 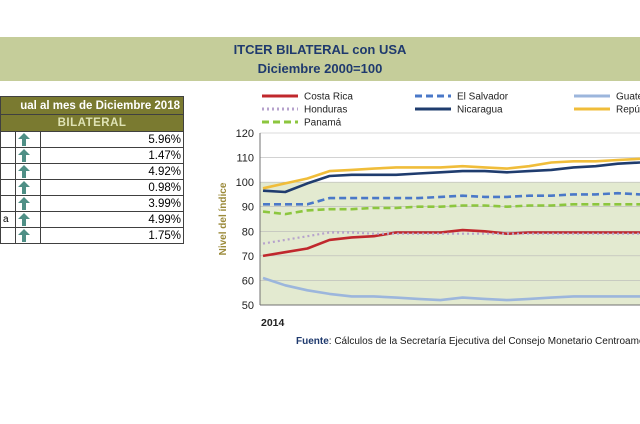 I want to click on country-cell: a, so click(x=8, y=219).